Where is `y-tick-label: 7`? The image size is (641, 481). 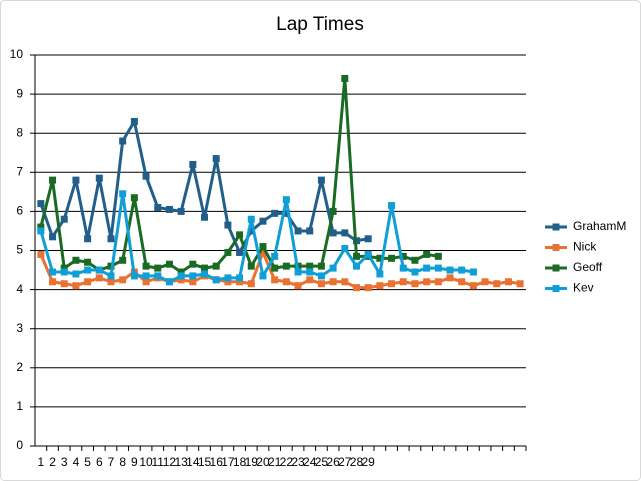
y-tick-label: 7 is located at coordinates (19, 171).